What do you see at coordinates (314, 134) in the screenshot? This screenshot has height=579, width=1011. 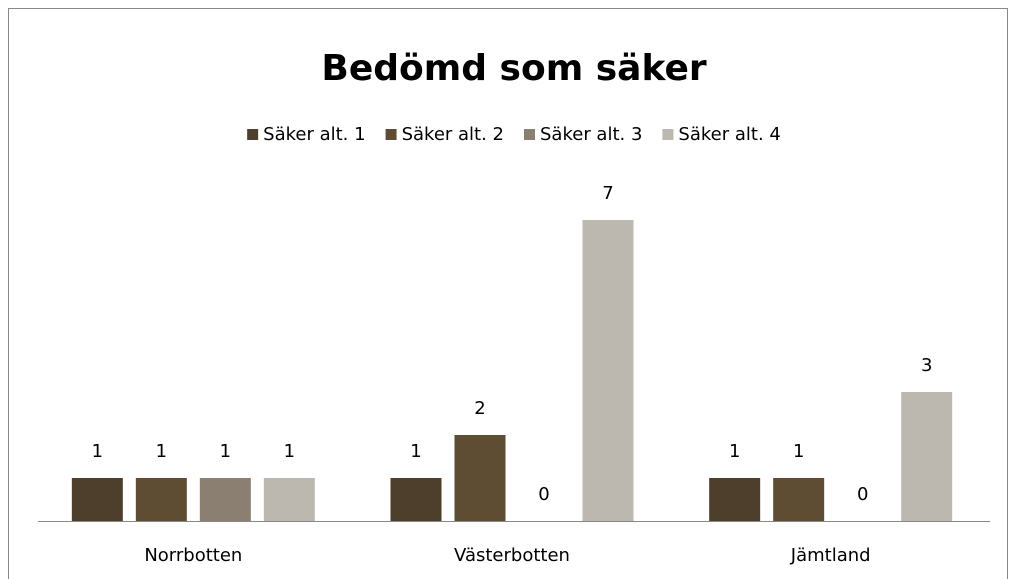 I see `legend-label: Säker alt. 1` at bounding box center [314, 134].